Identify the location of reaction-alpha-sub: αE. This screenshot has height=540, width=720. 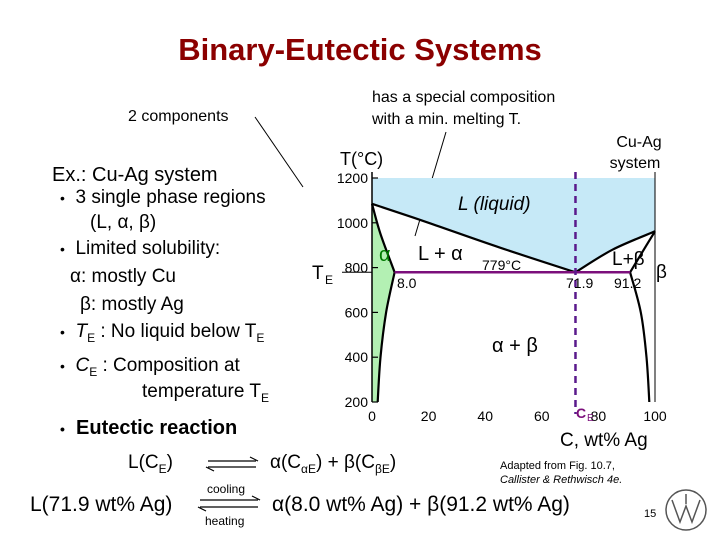
(308, 468).